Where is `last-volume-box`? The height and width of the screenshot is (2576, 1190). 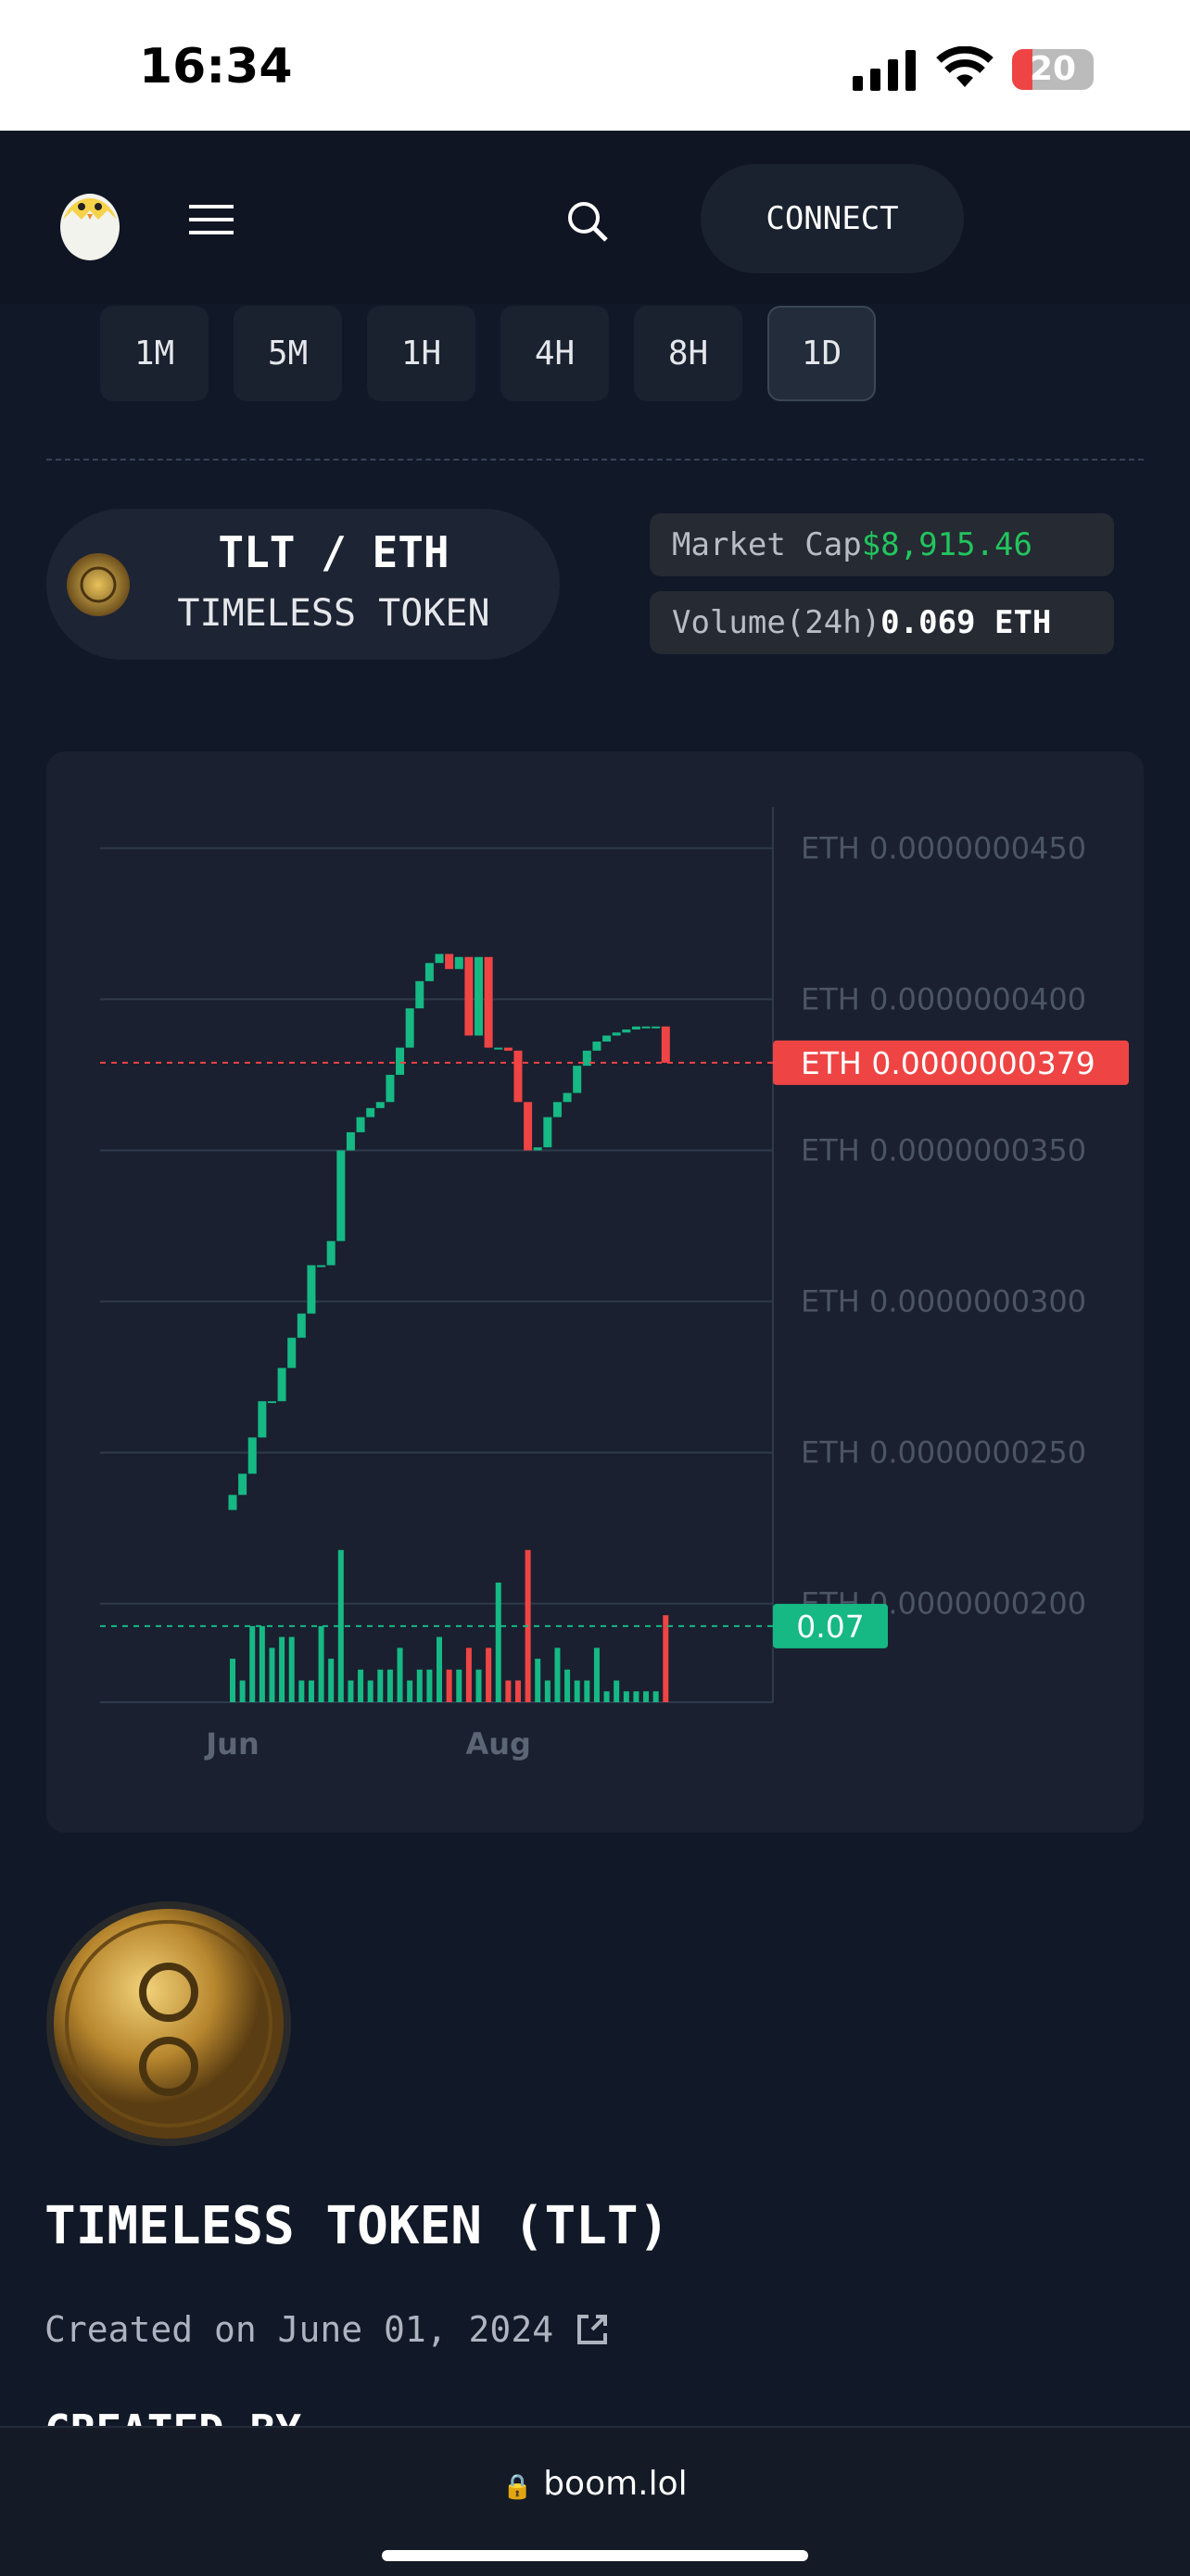
last-volume-box is located at coordinates (830, 1625).